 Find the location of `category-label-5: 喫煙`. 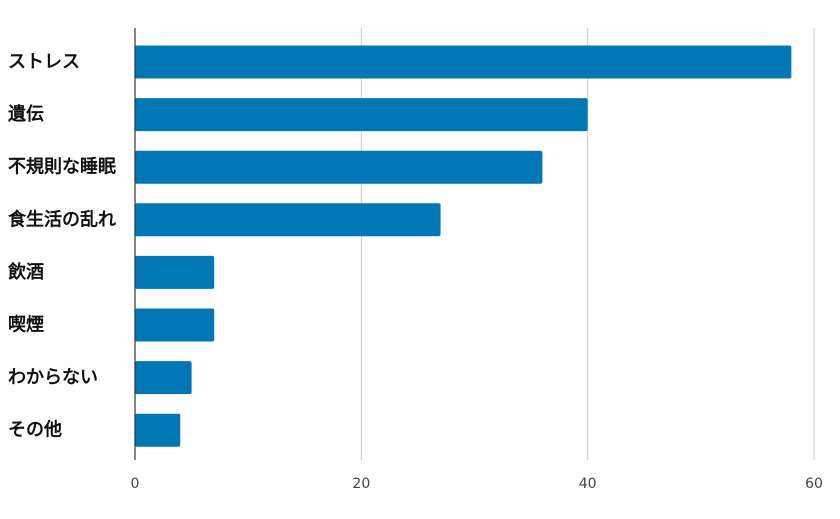

category-label-5: 喫煙 is located at coordinates (26, 325).